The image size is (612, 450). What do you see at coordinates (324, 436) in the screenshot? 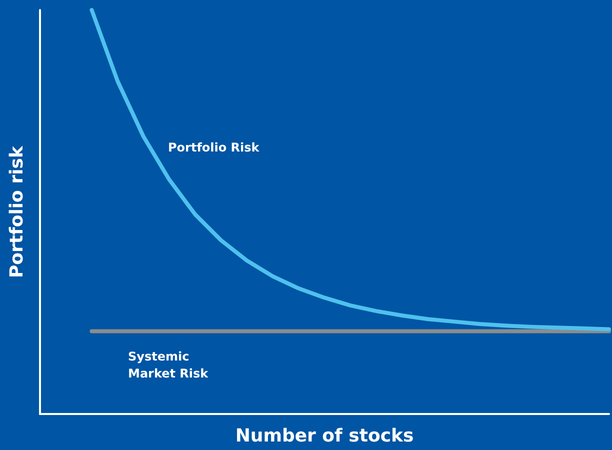
I see `x-axis-title: Number of stocks` at bounding box center [324, 436].